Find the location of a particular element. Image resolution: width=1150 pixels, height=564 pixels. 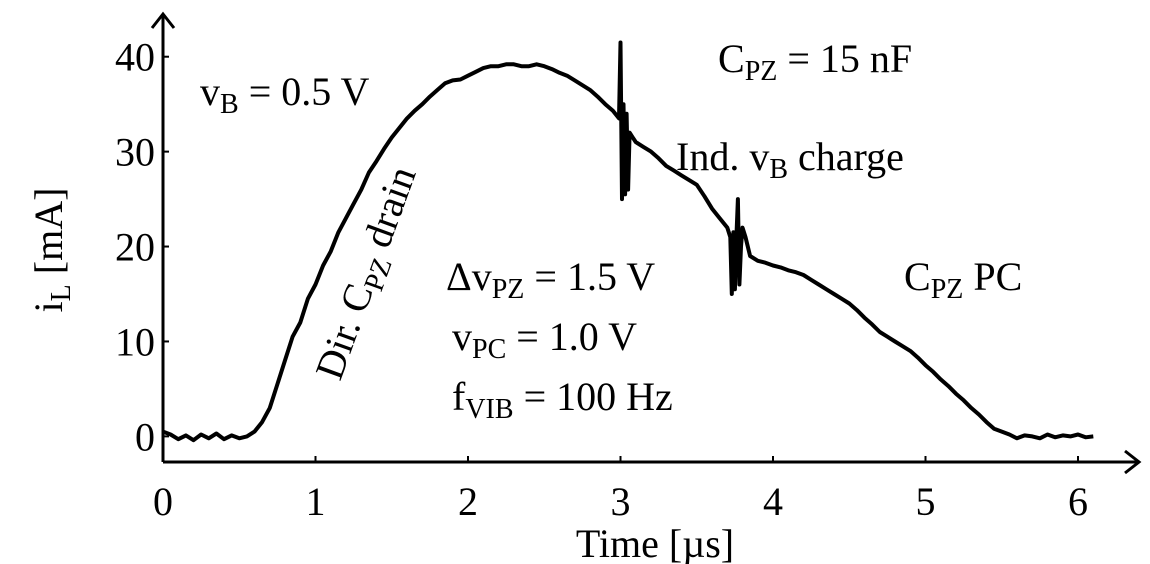

text-part: f is located at coordinates (459, 396).